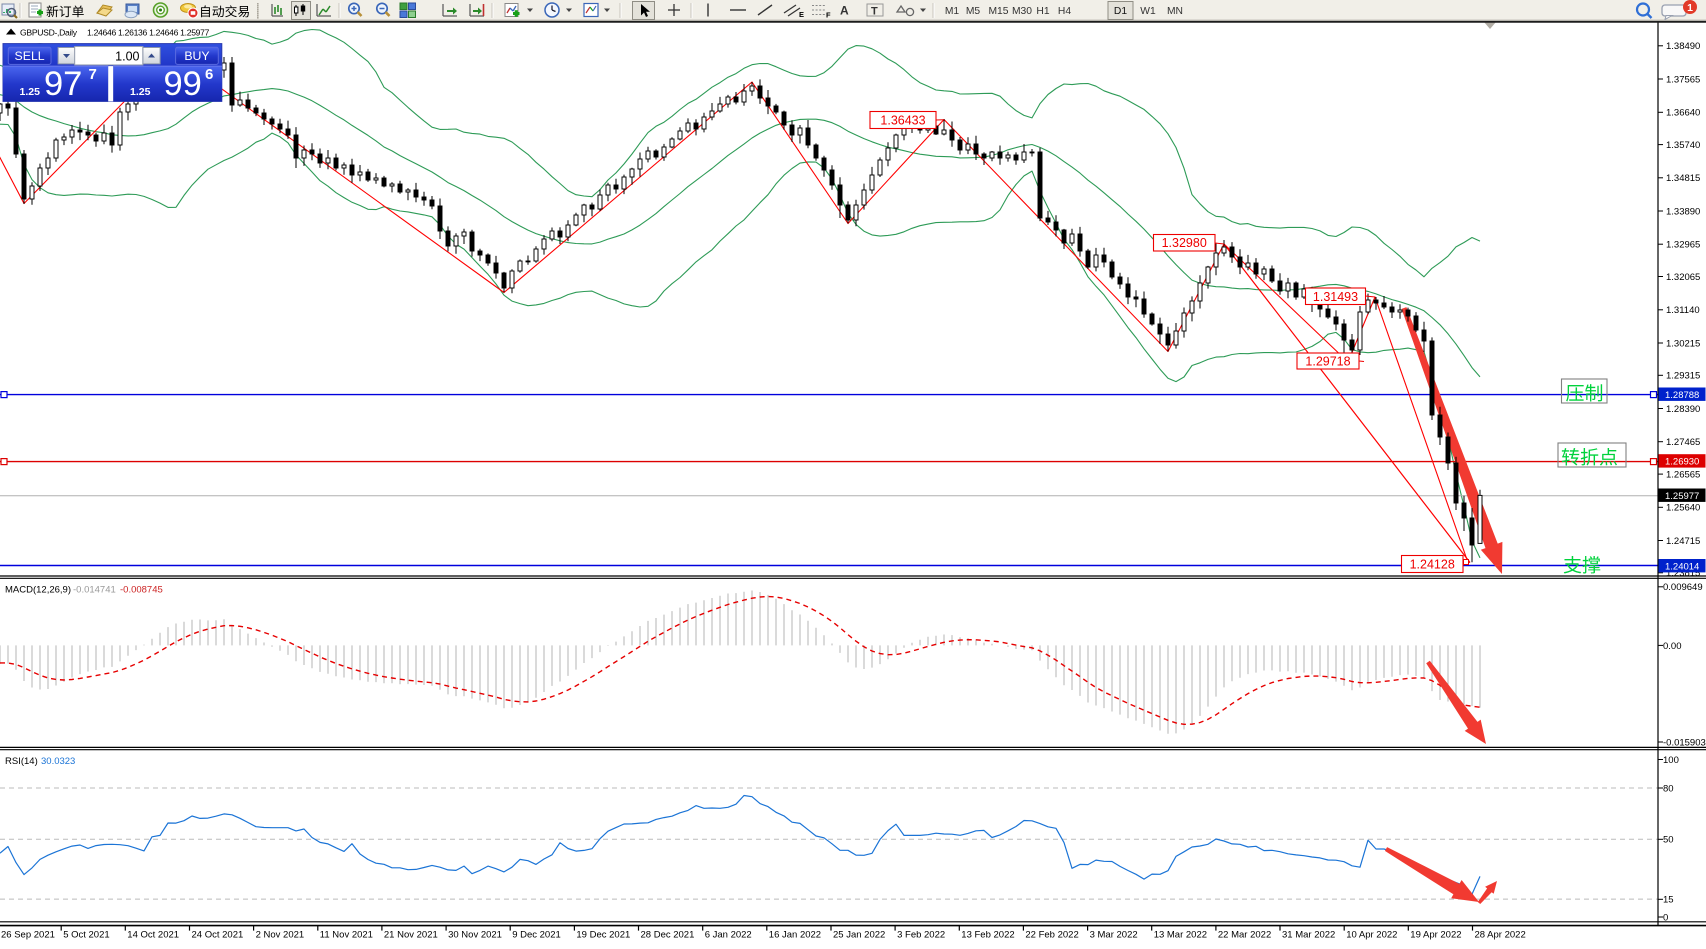  I want to click on svg-text: 16 Jan 2022, so click(795, 935).